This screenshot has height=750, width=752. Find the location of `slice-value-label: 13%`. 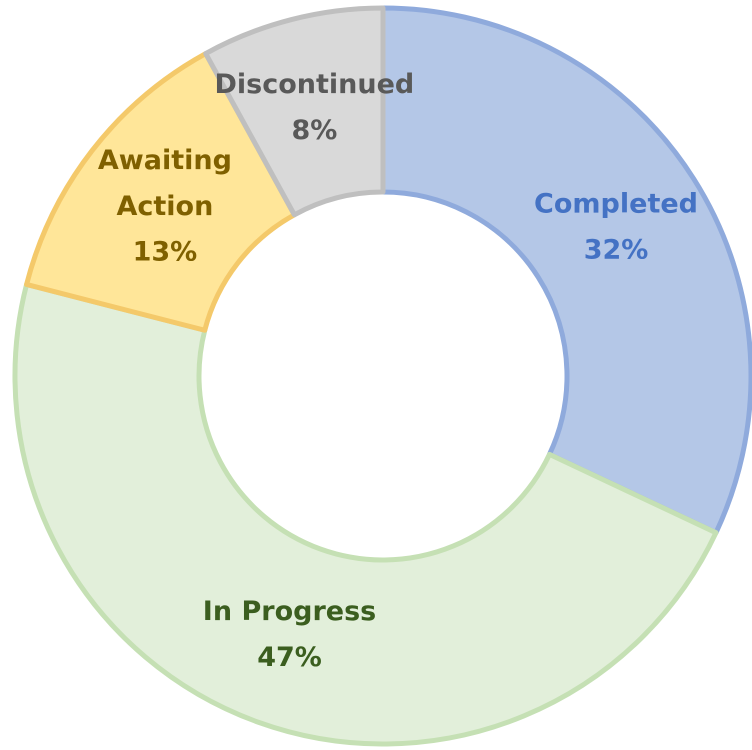

slice-value-label: 13% is located at coordinates (165, 251).